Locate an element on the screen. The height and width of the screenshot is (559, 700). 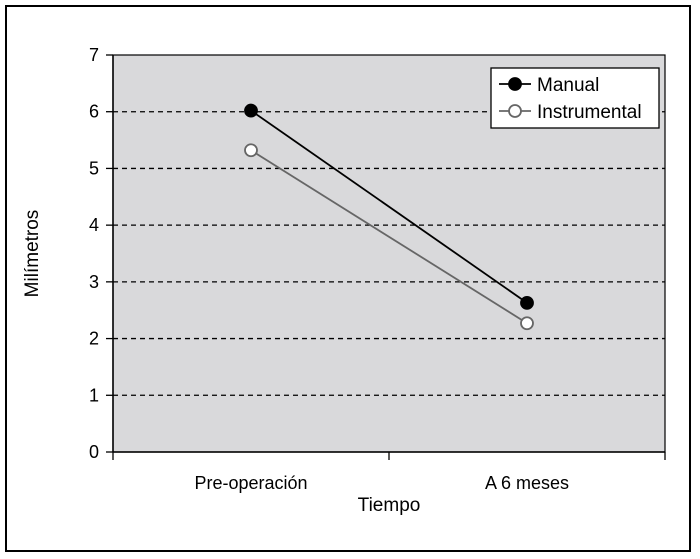
x-tick-label: A 6 meses is located at coordinates (527, 483).